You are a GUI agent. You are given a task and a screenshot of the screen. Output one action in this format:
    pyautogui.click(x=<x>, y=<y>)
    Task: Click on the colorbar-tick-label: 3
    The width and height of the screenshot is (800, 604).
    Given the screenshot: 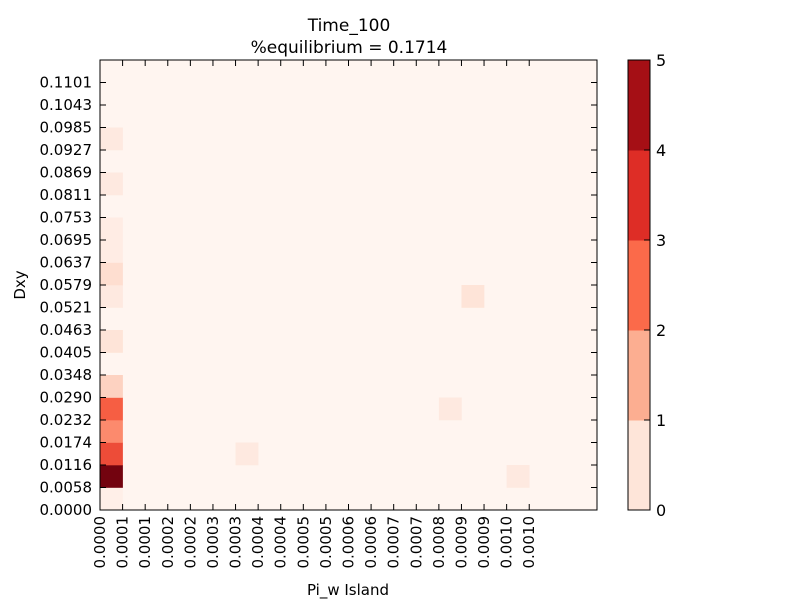 What is the action you would take?
    pyautogui.click(x=661, y=240)
    